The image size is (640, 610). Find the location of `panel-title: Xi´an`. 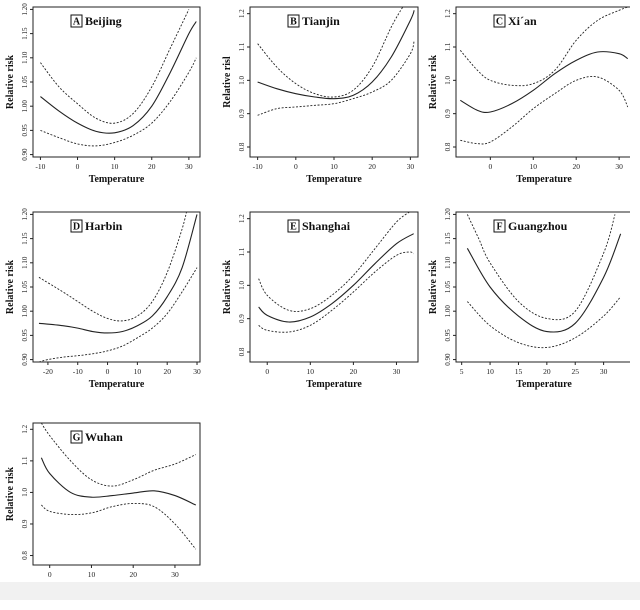

panel-title: Xi´an is located at coordinates (522, 21).